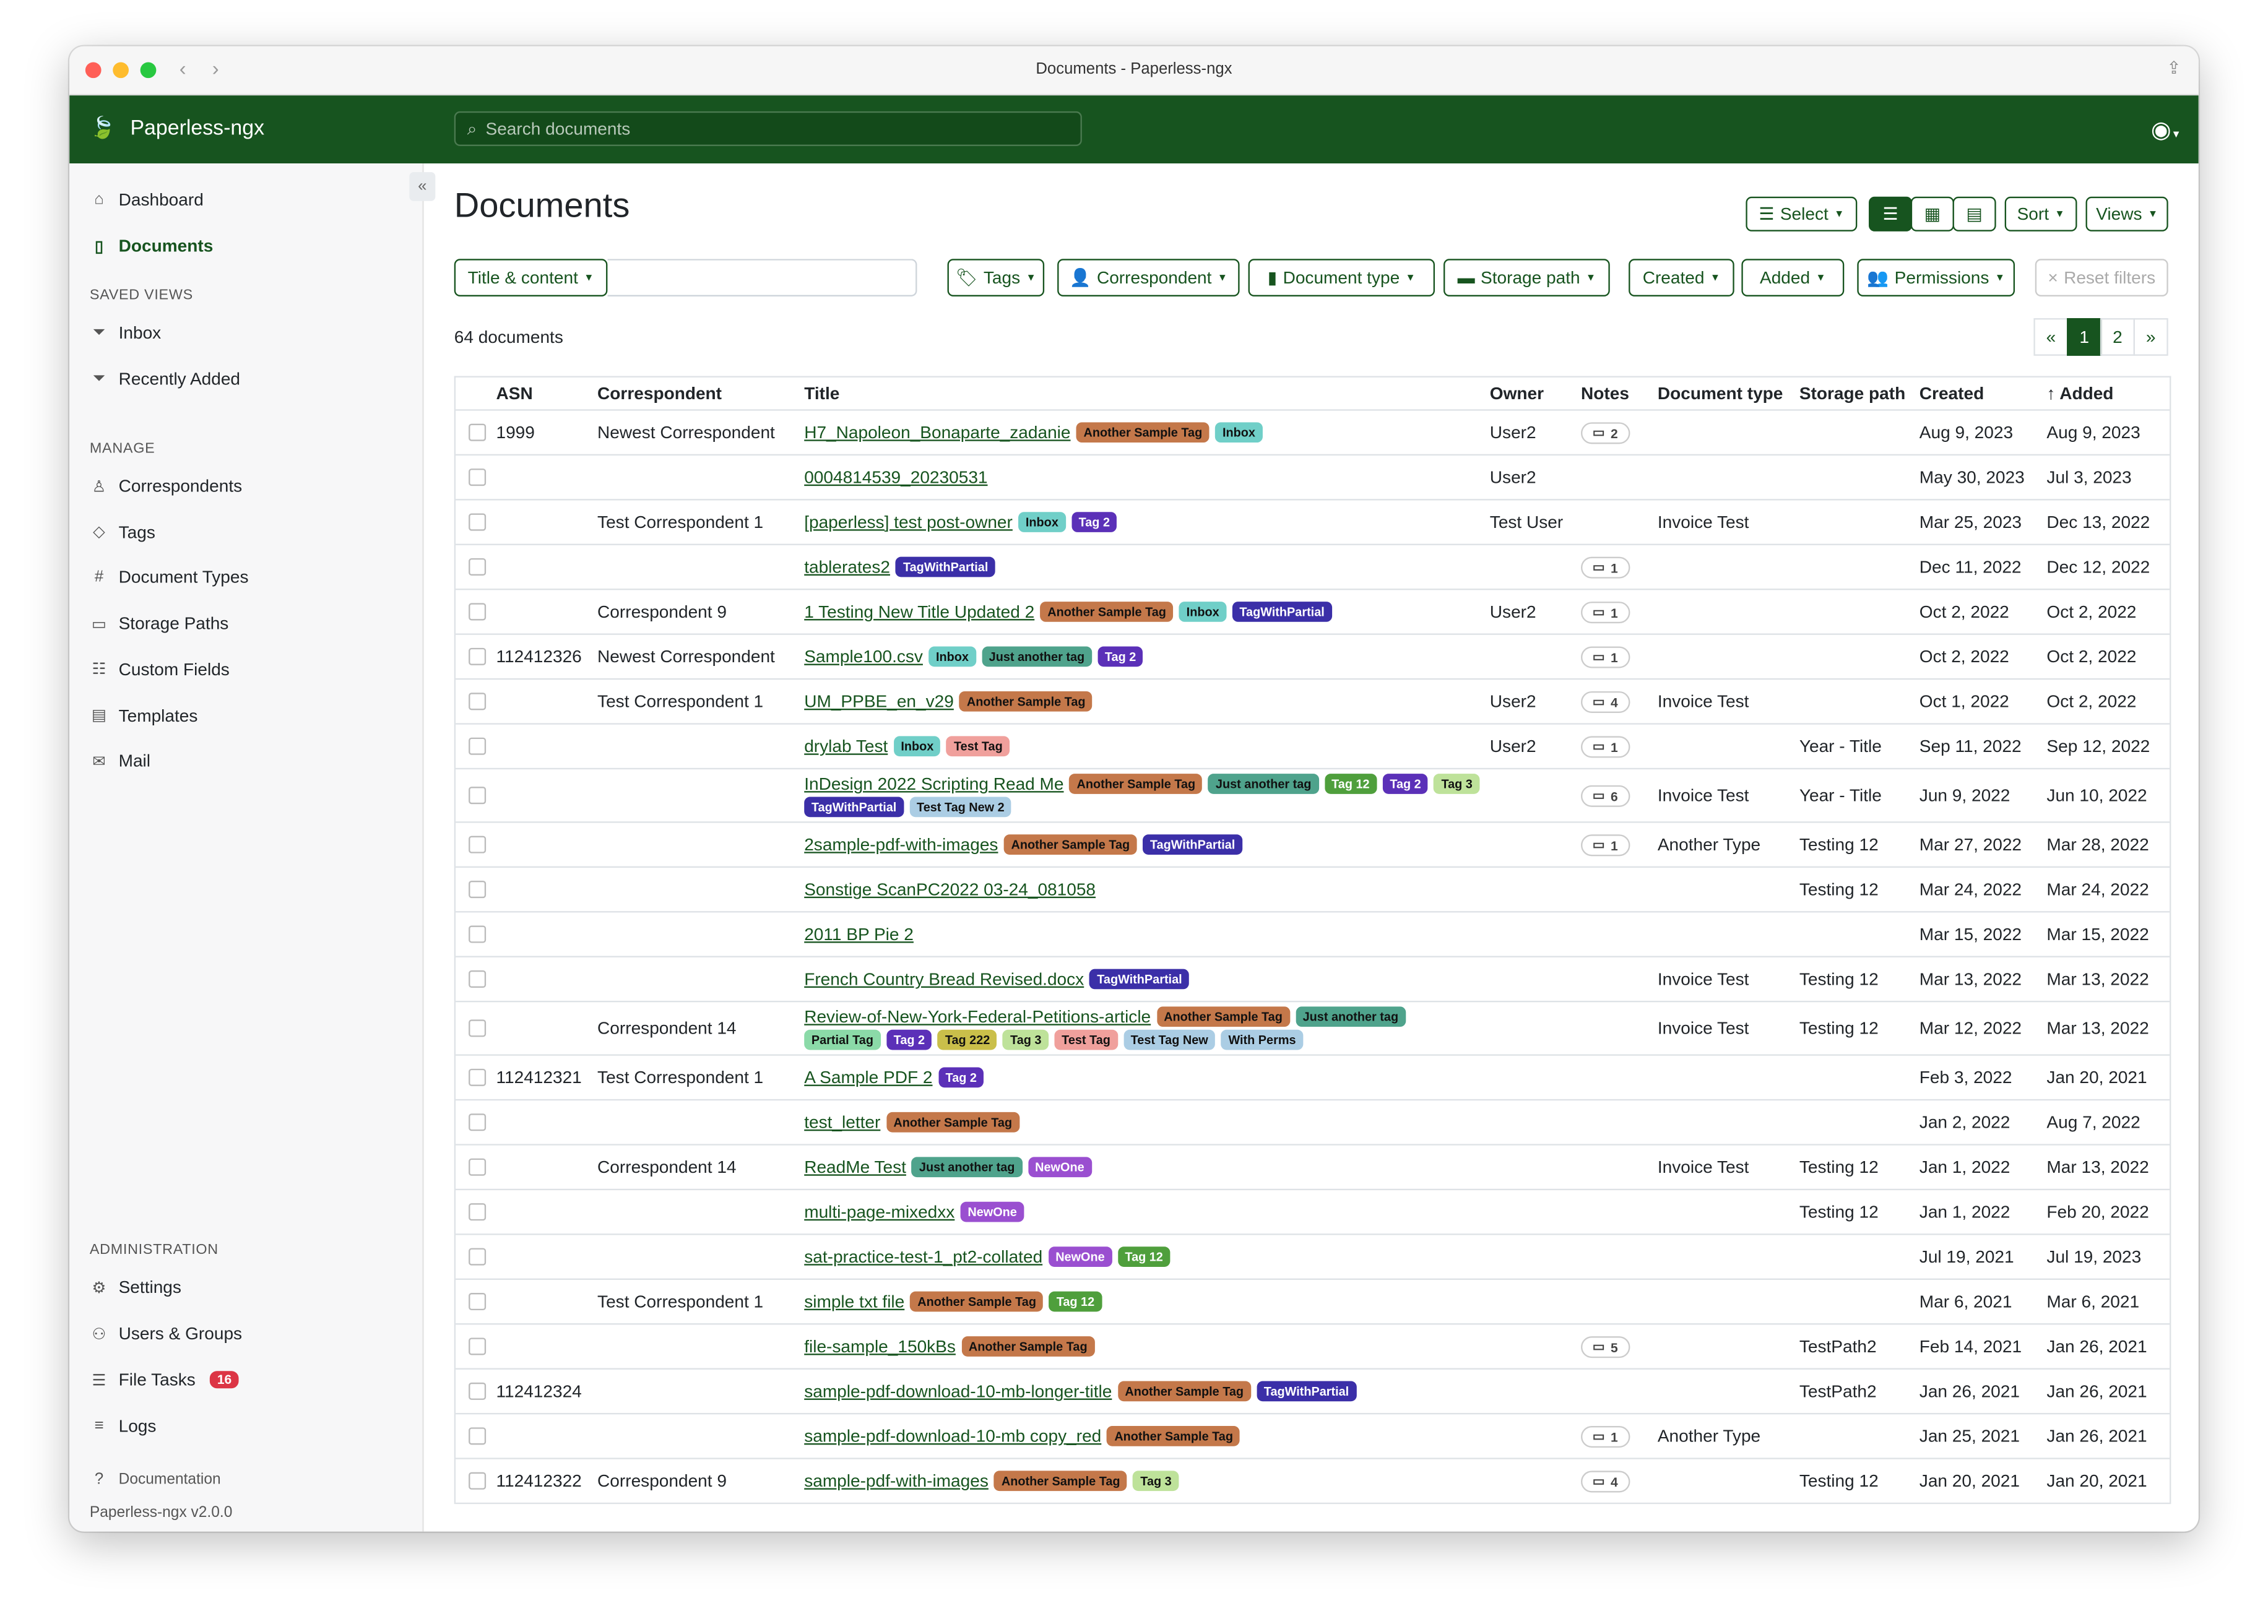 This screenshot has width=2268, height=1624. Describe the element at coordinates (1516, 394) in the screenshot. I see `header-owner: Owner` at that location.